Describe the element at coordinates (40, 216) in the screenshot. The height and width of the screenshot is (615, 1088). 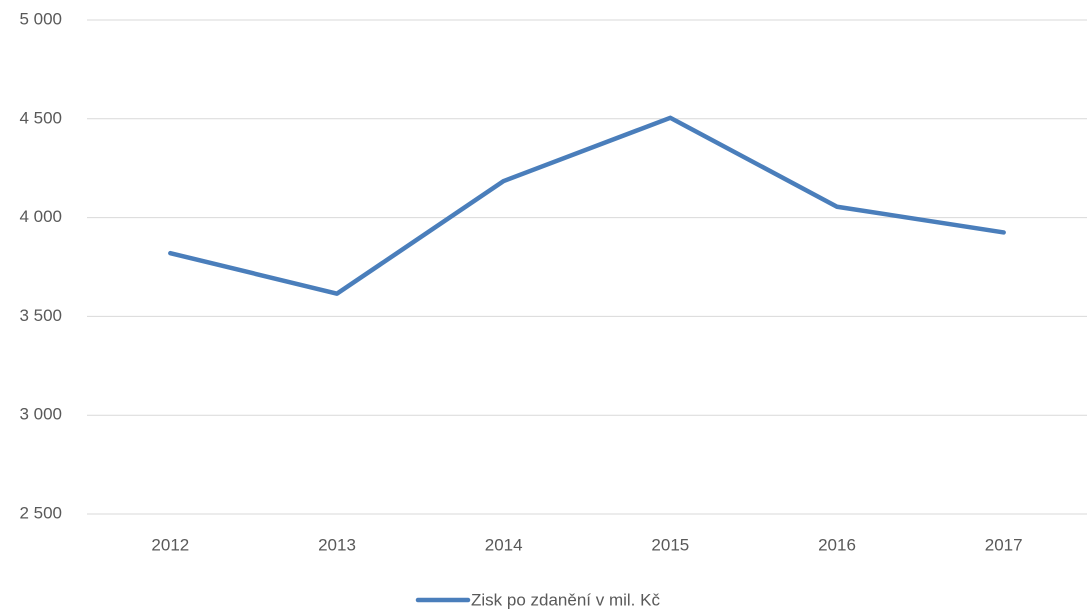
I see `y-tick-label: 4 000` at that location.